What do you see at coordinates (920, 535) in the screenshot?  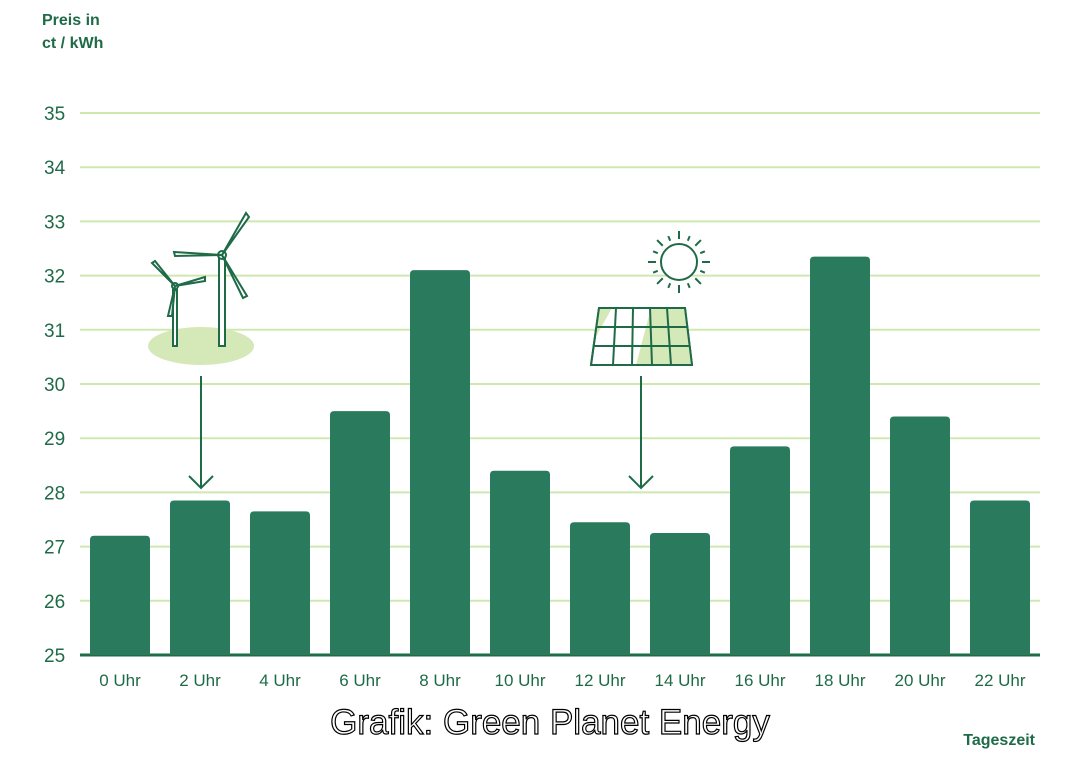 I see `bar-20-uhr` at bounding box center [920, 535].